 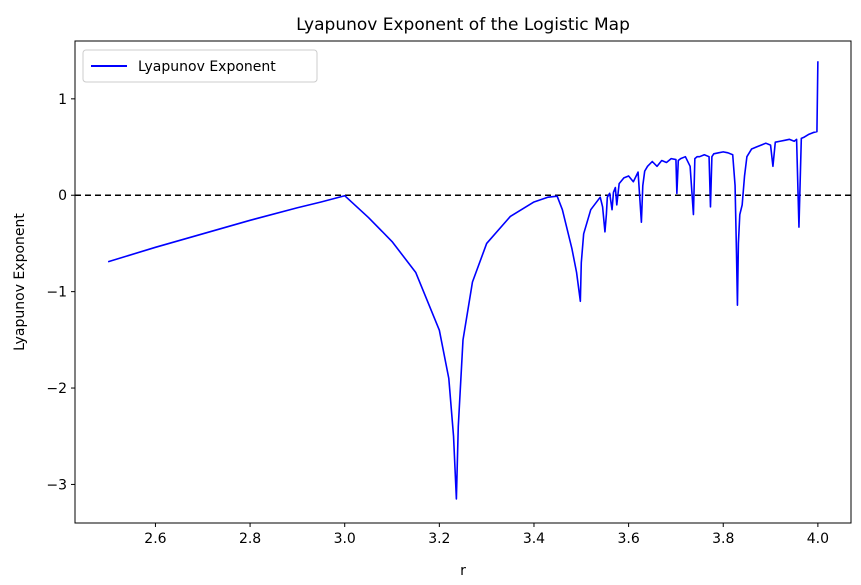 What do you see at coordinates (56, 485) in the screenshot?
I see `y-tick-label: −3` at bounding box center [56, 485].